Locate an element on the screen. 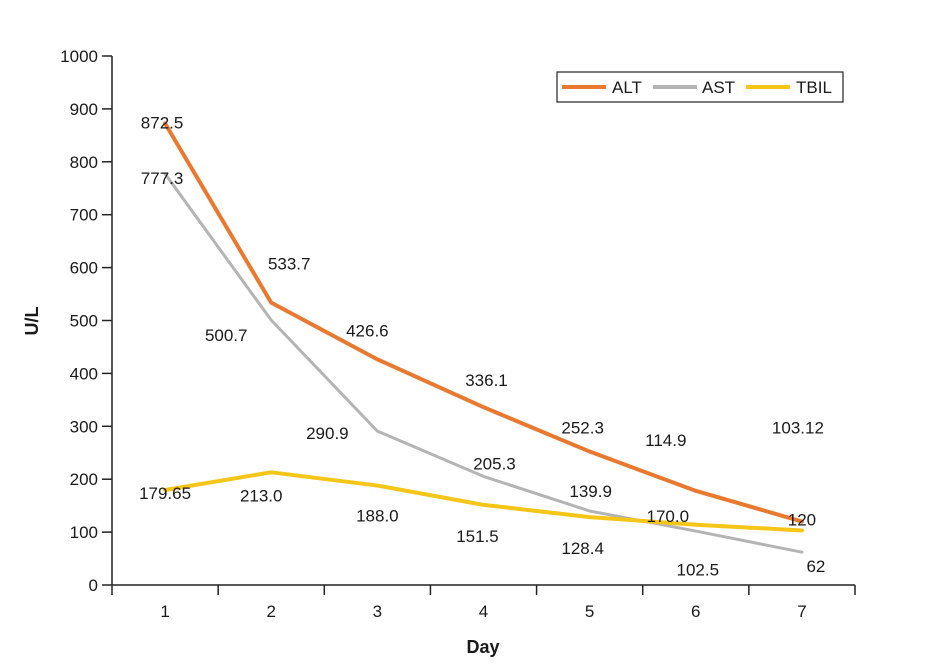 This screenshot has height=666, width=932. y-tick-label: 400 is located at coordinates (84, 373).